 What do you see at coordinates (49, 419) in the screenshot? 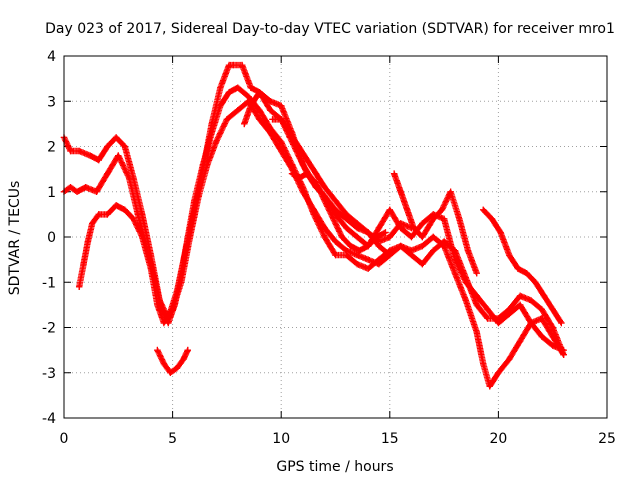
I see `y-tick-label: -4` at bounding box center [49, 419].